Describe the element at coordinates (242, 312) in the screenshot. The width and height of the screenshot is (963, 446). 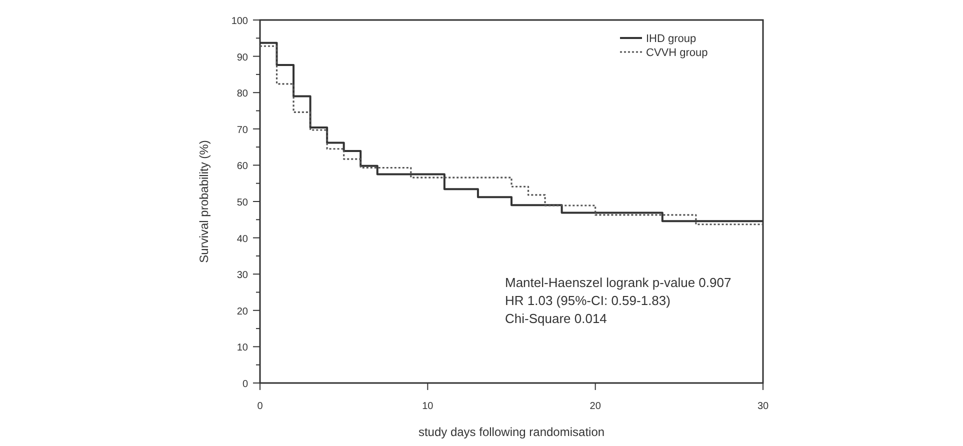
I see `y-tick-label: 20` at that location.